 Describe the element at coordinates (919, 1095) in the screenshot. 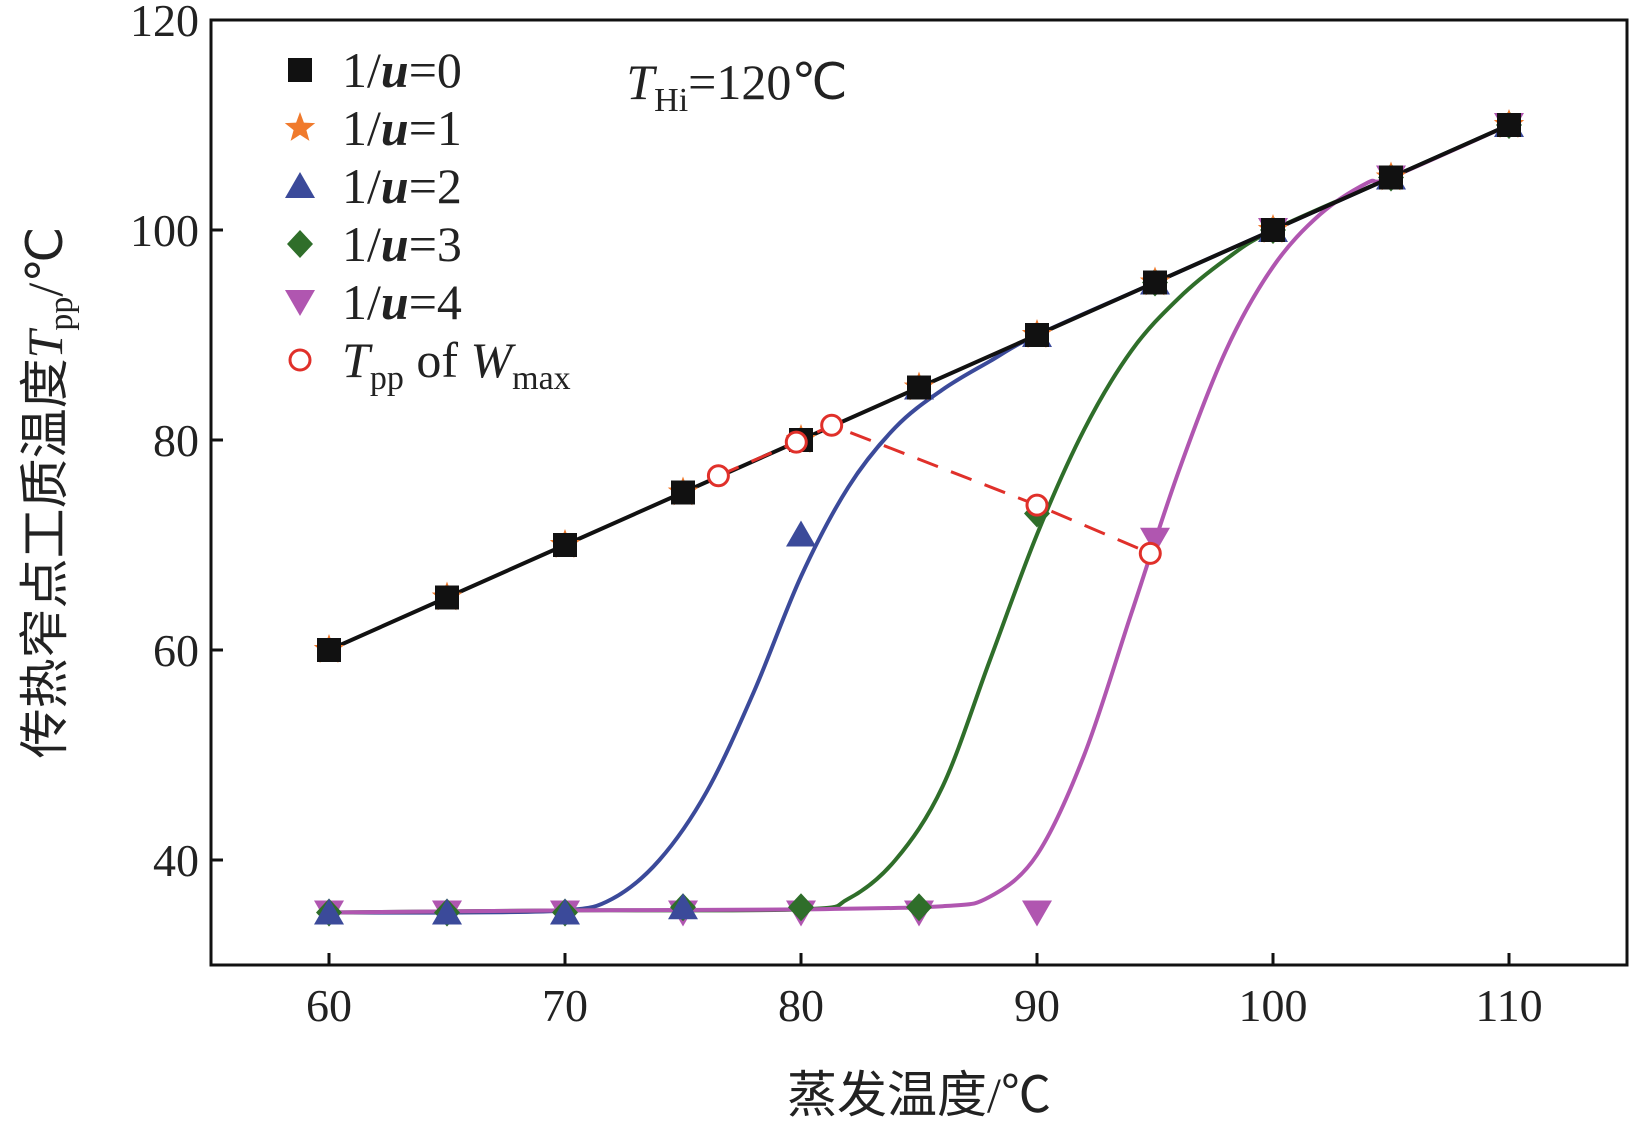

I see `x-axis-label: 蒸发温度/℃` at that location.